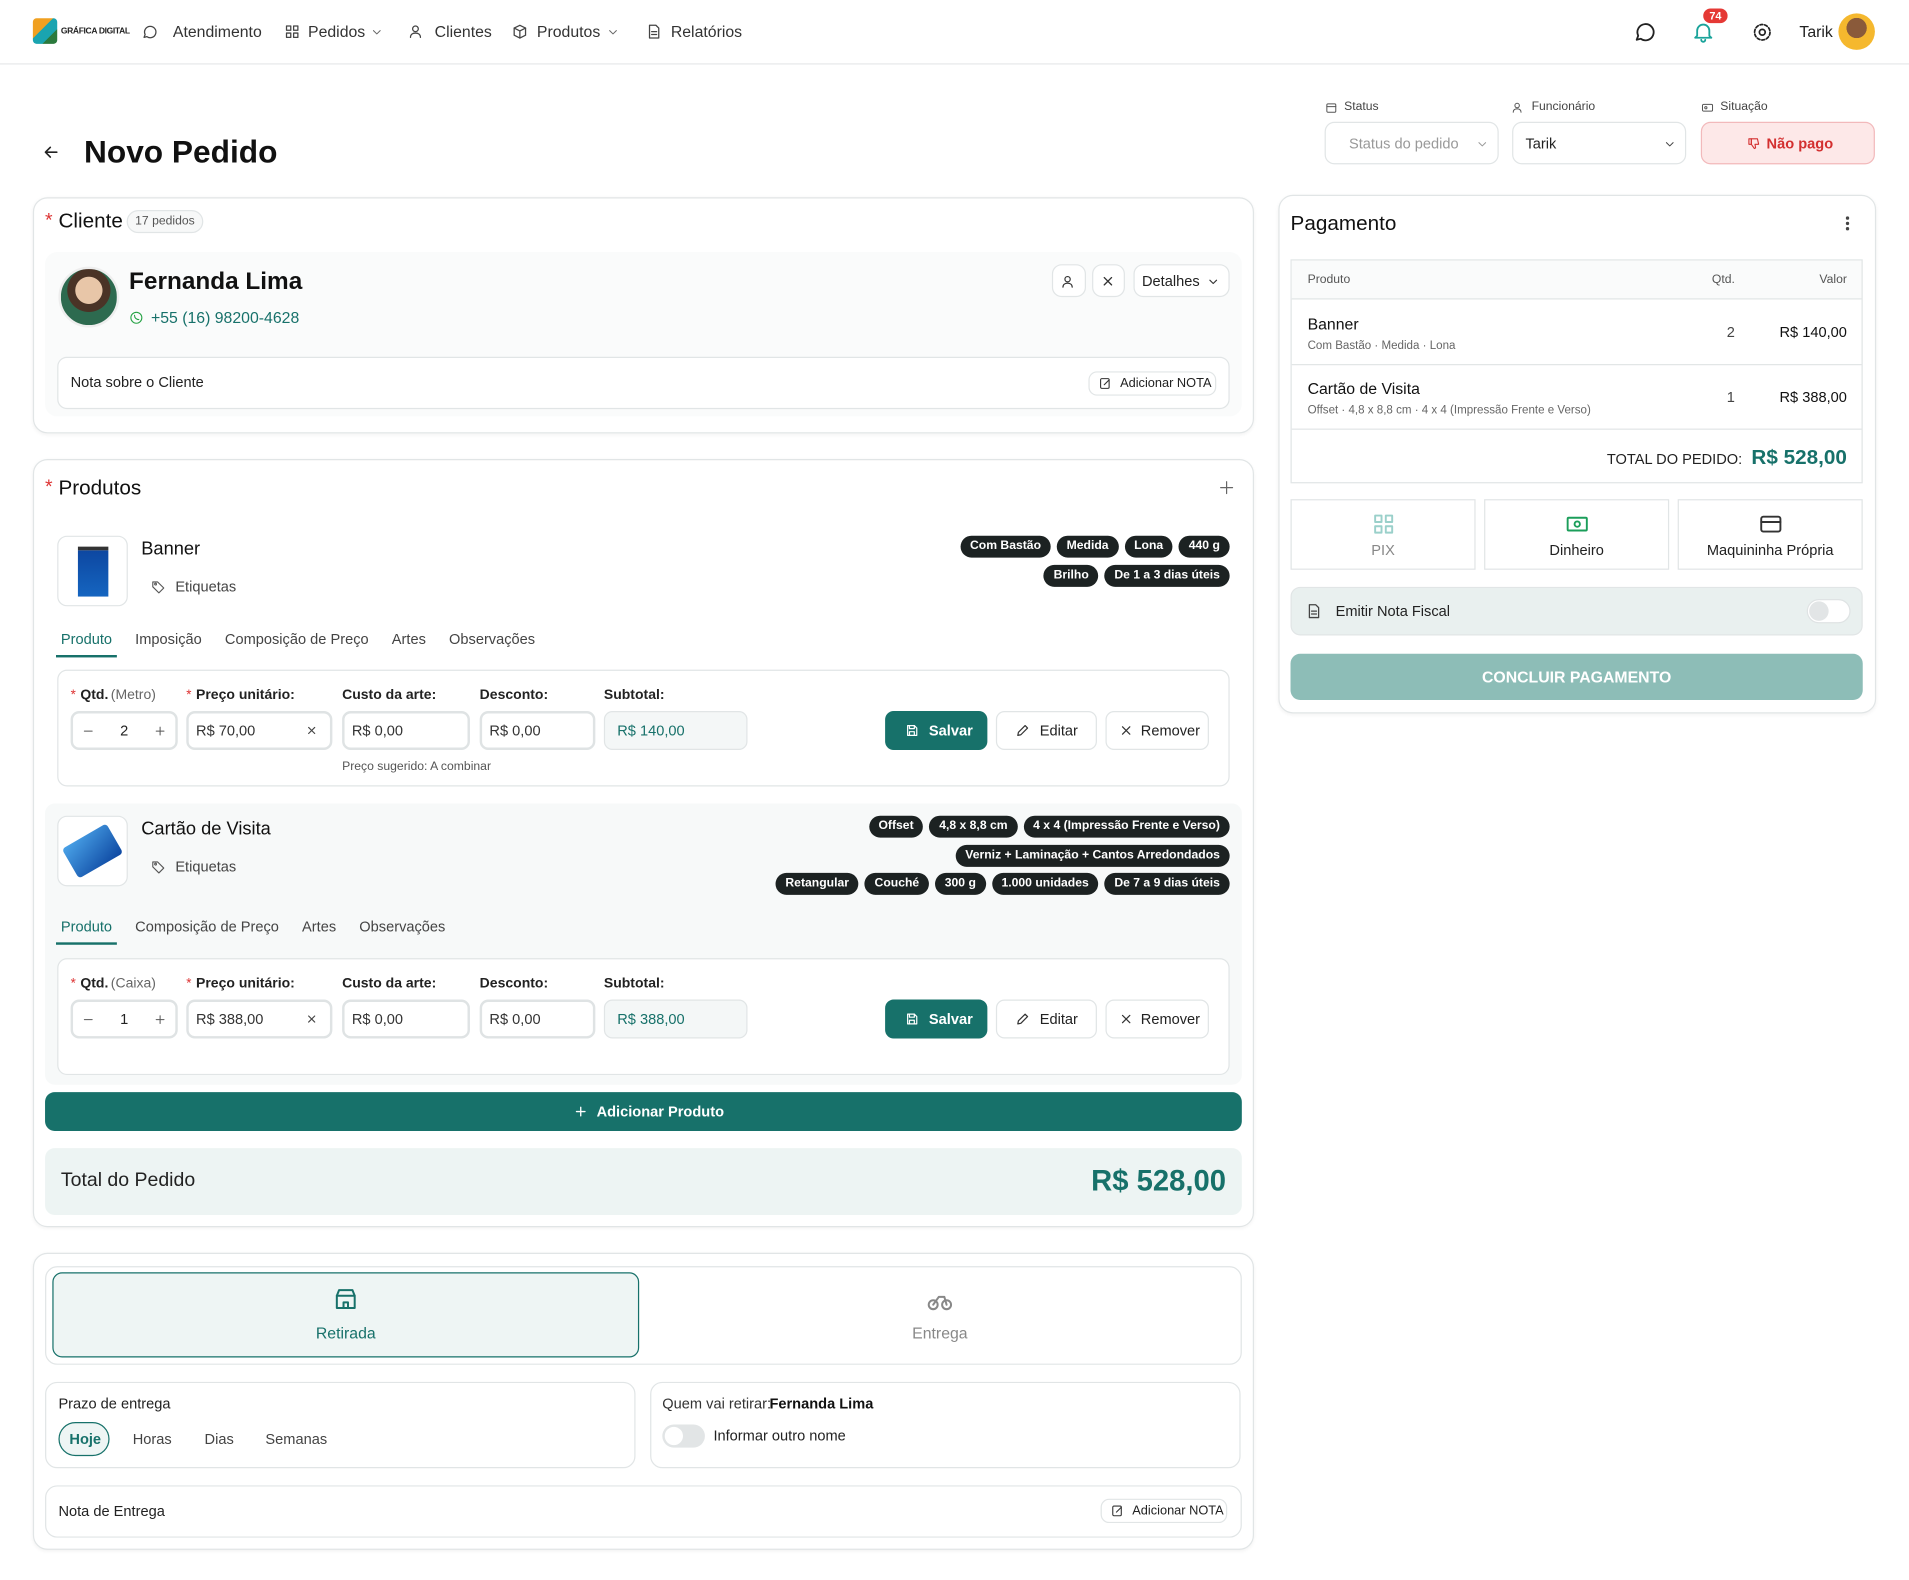  I want to click on nav-item: Clientes, so click(463, 31).